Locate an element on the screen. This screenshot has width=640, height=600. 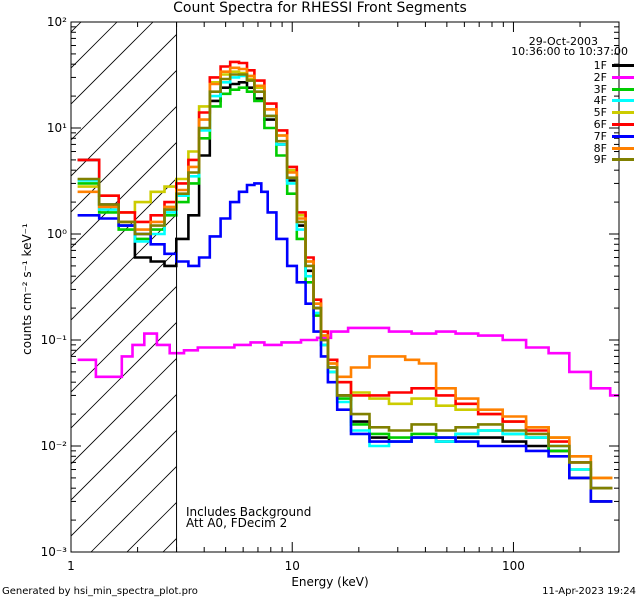
legend-entry: 7F is located at coordinates (608, 136).